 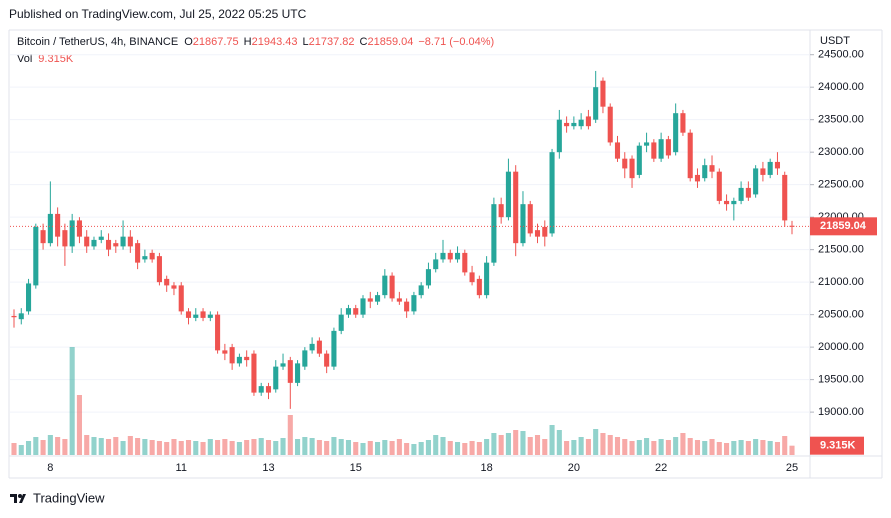 I want to click on x-tick-label: 11, so click(x=181, y=468).